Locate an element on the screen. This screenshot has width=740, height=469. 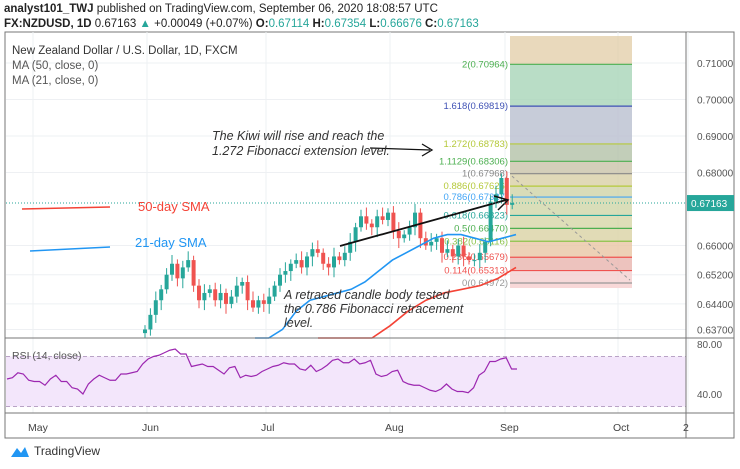
sma21-line is located at coordinates (386, 286).